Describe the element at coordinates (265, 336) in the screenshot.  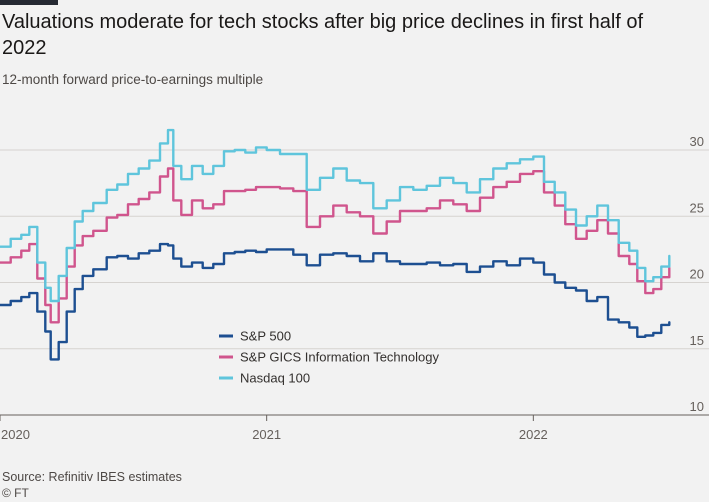
I see `legend-label-s-p-500: S&P 500` at that location.